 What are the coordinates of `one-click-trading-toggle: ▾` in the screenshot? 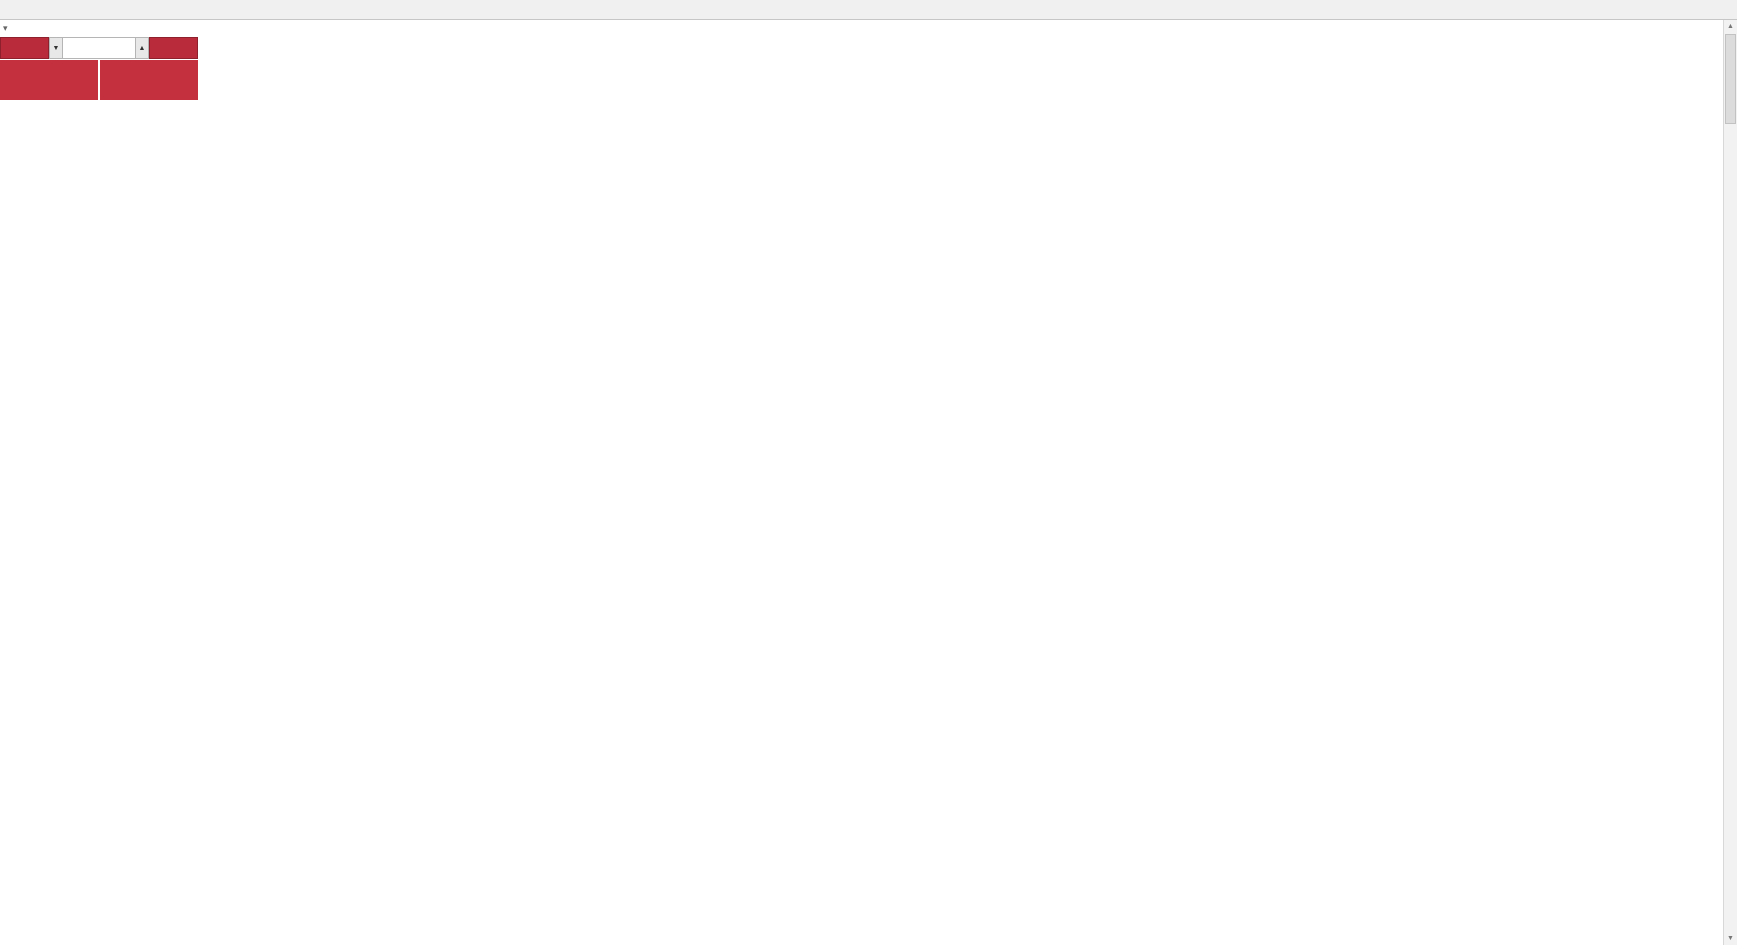 It's located at (5, 28).